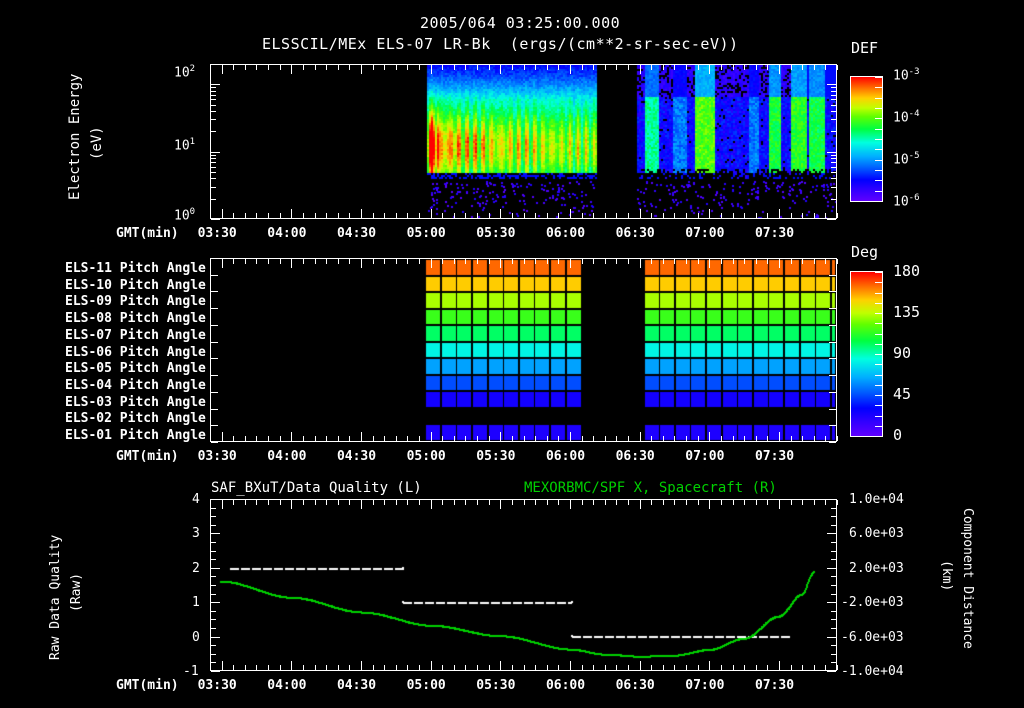 The width and height of the screenshot is (1024, 708). What do you see at coordinates (76, 592) in the screenshot?
I see `bot-ylabel-left-line2: (Raw)` at bounding box center [76, 592].